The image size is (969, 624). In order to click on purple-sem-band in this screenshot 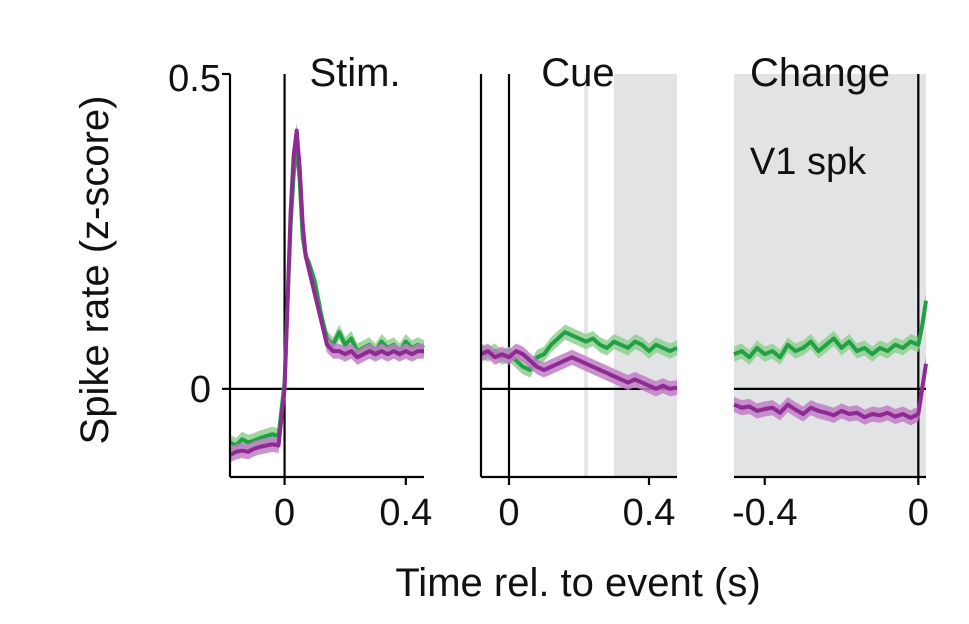, I will do `click(327, 293)`.